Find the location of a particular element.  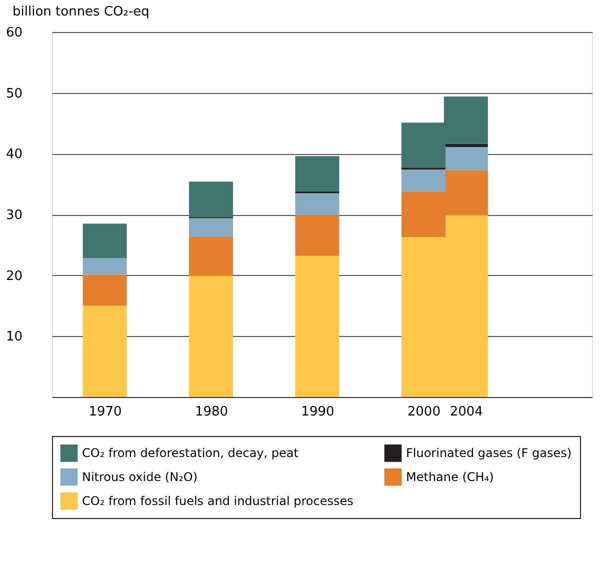

legend-label: Fluorinated gases (F gases) is located at coordinates (489, 453).